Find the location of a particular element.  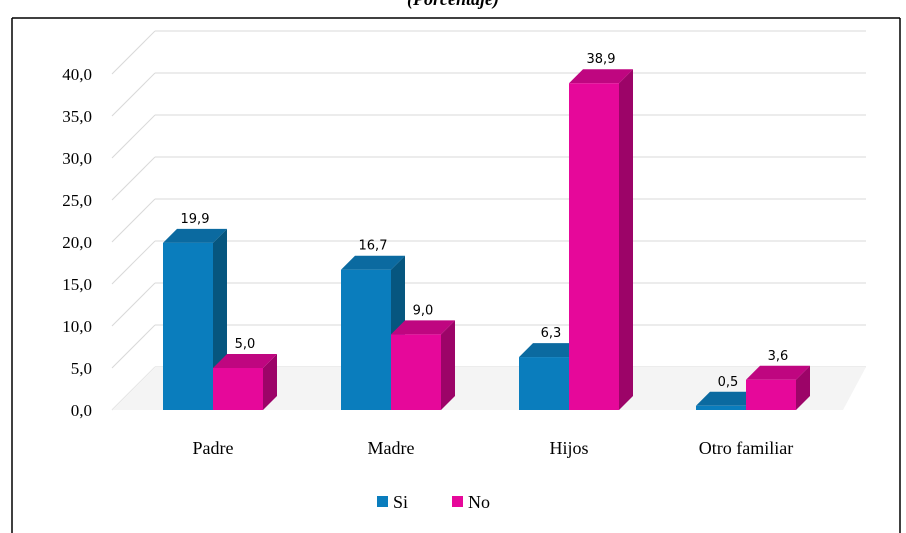

bar-no-padre is located at coordinates (245, 382).